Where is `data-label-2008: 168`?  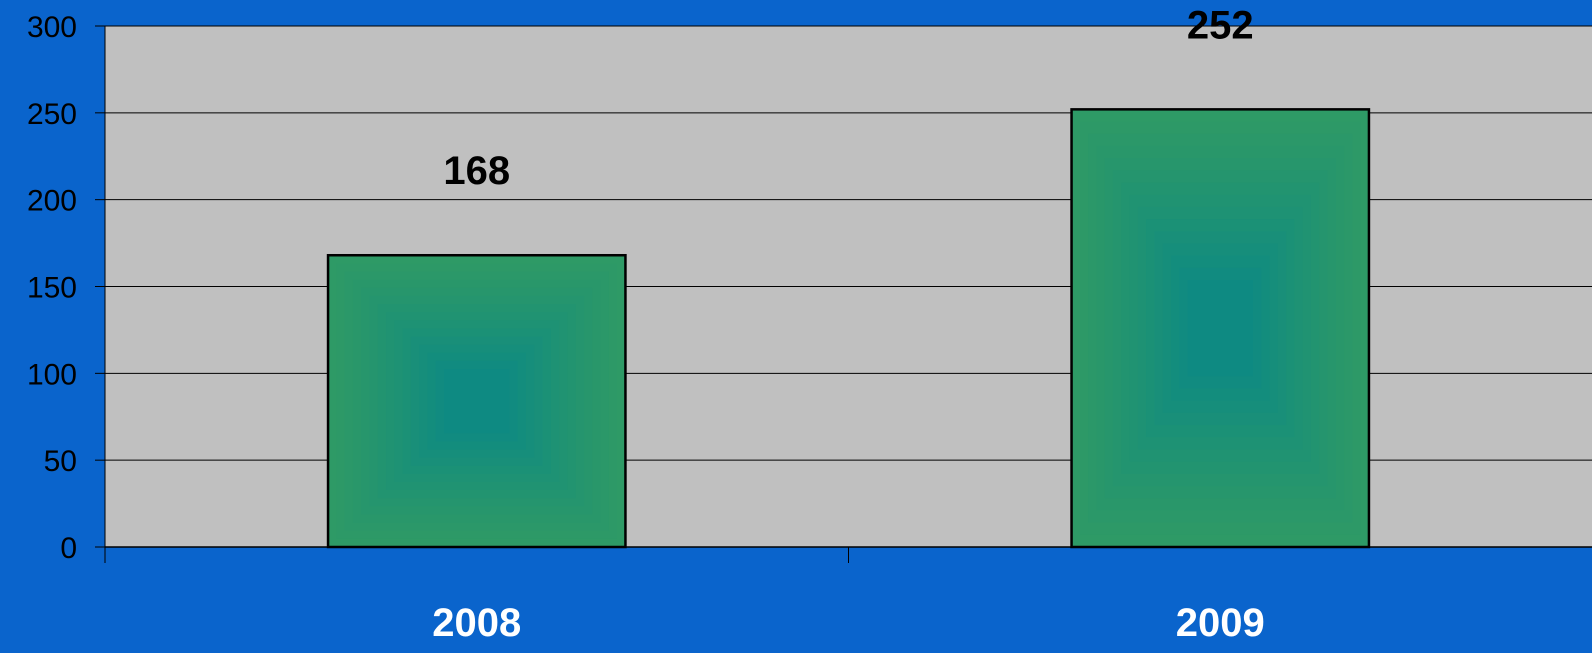 data-label-2008: 168 is located at coordinates (476, 171).